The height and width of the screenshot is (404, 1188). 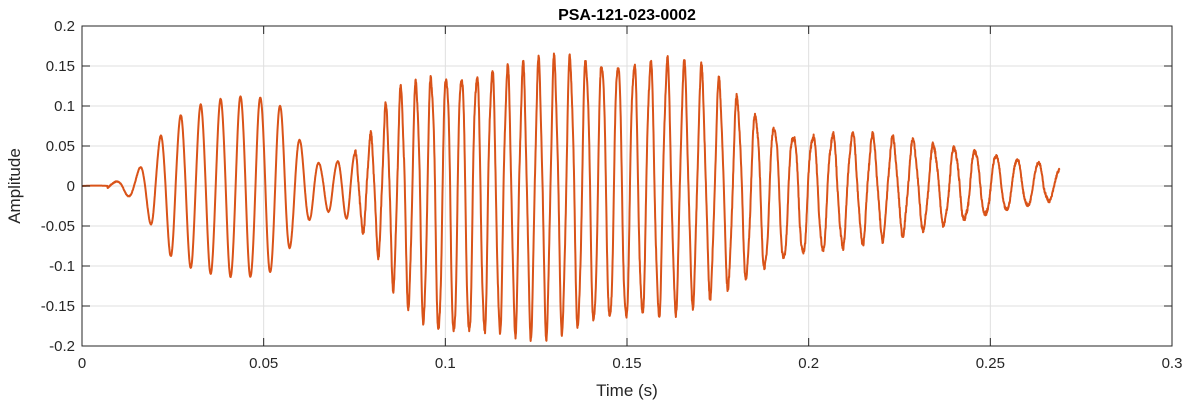 I want to click on y-tick-label: 0.05, so click(x=60, y=146).